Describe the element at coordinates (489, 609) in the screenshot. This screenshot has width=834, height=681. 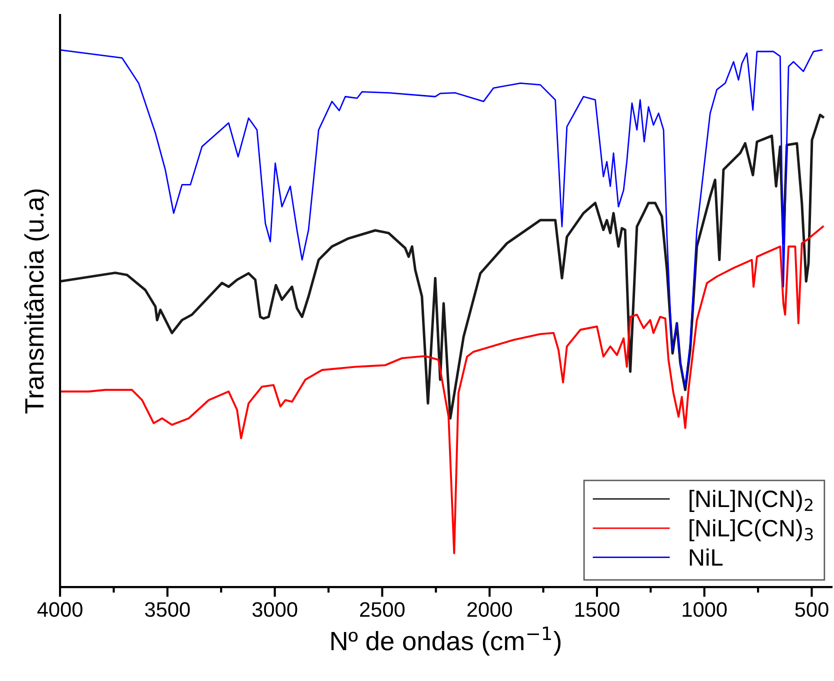
I see `x-tick-label: 2000` at that location.